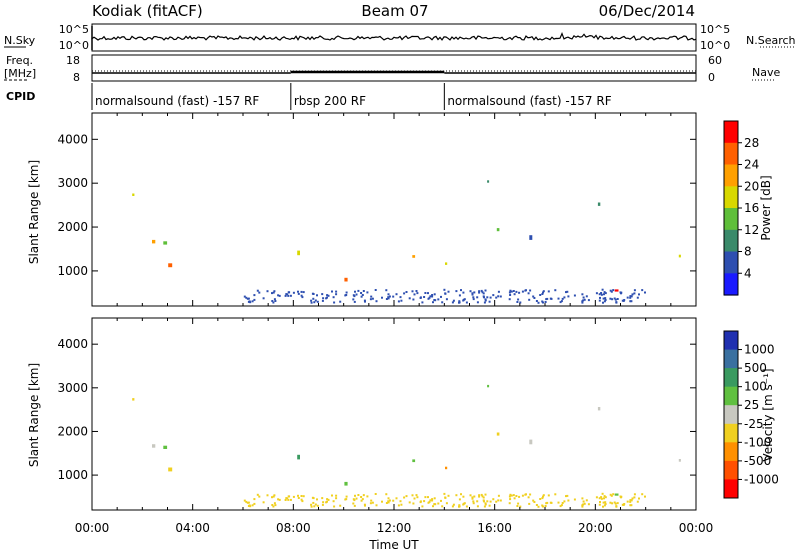 The height and width of the screenshot is (554, 800). What do you see at coordinates (74, 29) in the screenshot?
I see `noise-axis-top: 10^5` at bounding box center [74, 29].